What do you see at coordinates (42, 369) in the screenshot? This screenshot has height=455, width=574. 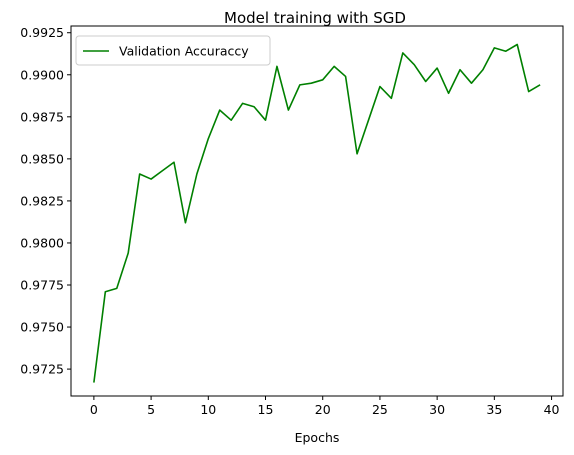 I see `y-tick-label: 0.9725` at bounding box center [42, 369].